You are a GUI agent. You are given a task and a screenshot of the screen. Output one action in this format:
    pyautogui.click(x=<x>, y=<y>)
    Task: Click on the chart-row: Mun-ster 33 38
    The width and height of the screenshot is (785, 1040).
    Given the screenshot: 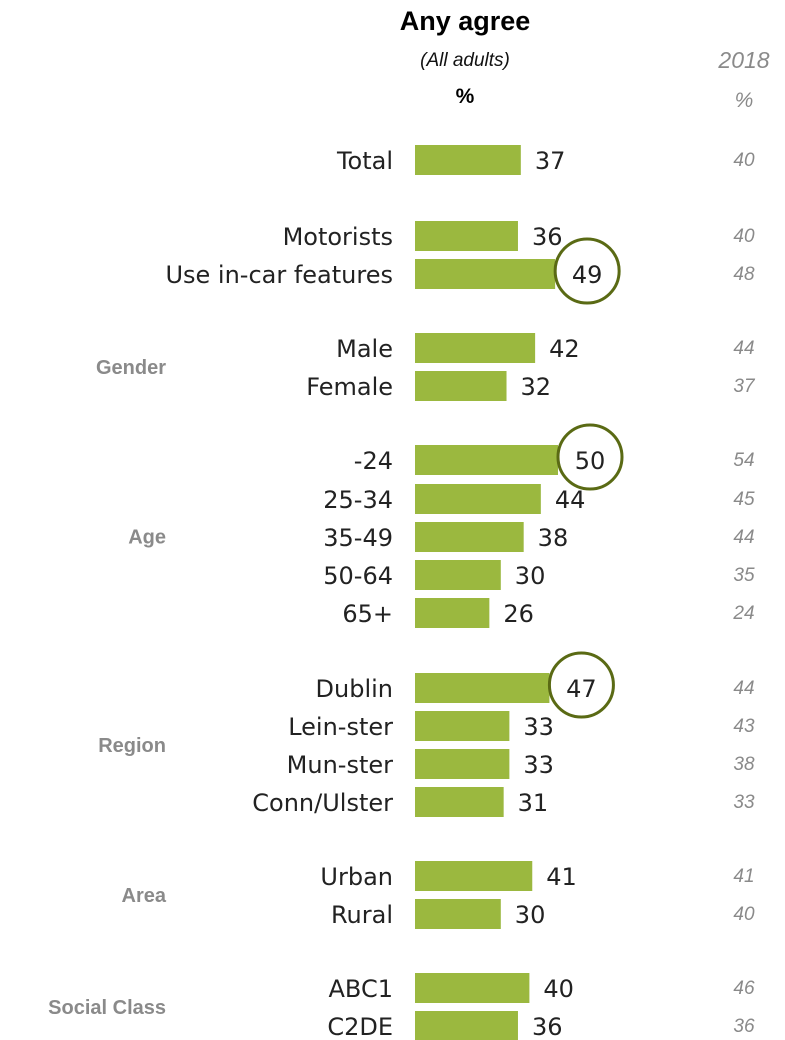 What is the action you would take?
    pyautogui.click(x=521, y=764)
    